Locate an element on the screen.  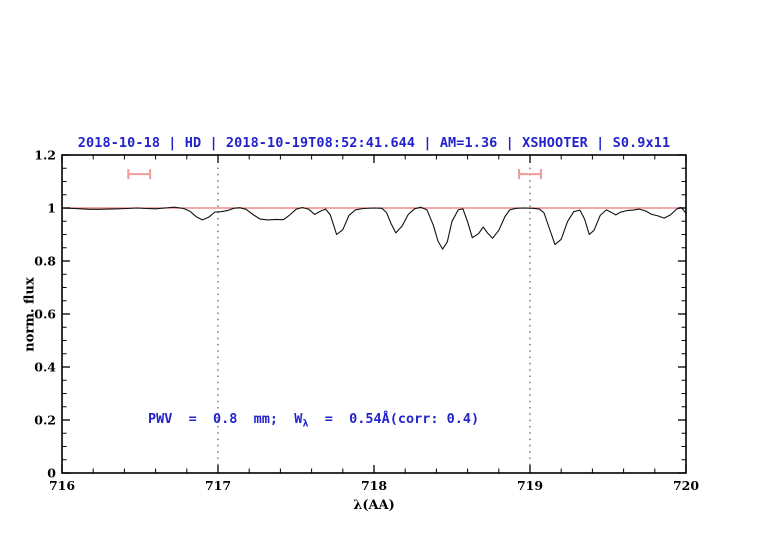
x-axis-label: λ(AA) is located at coordinates (374, 505).